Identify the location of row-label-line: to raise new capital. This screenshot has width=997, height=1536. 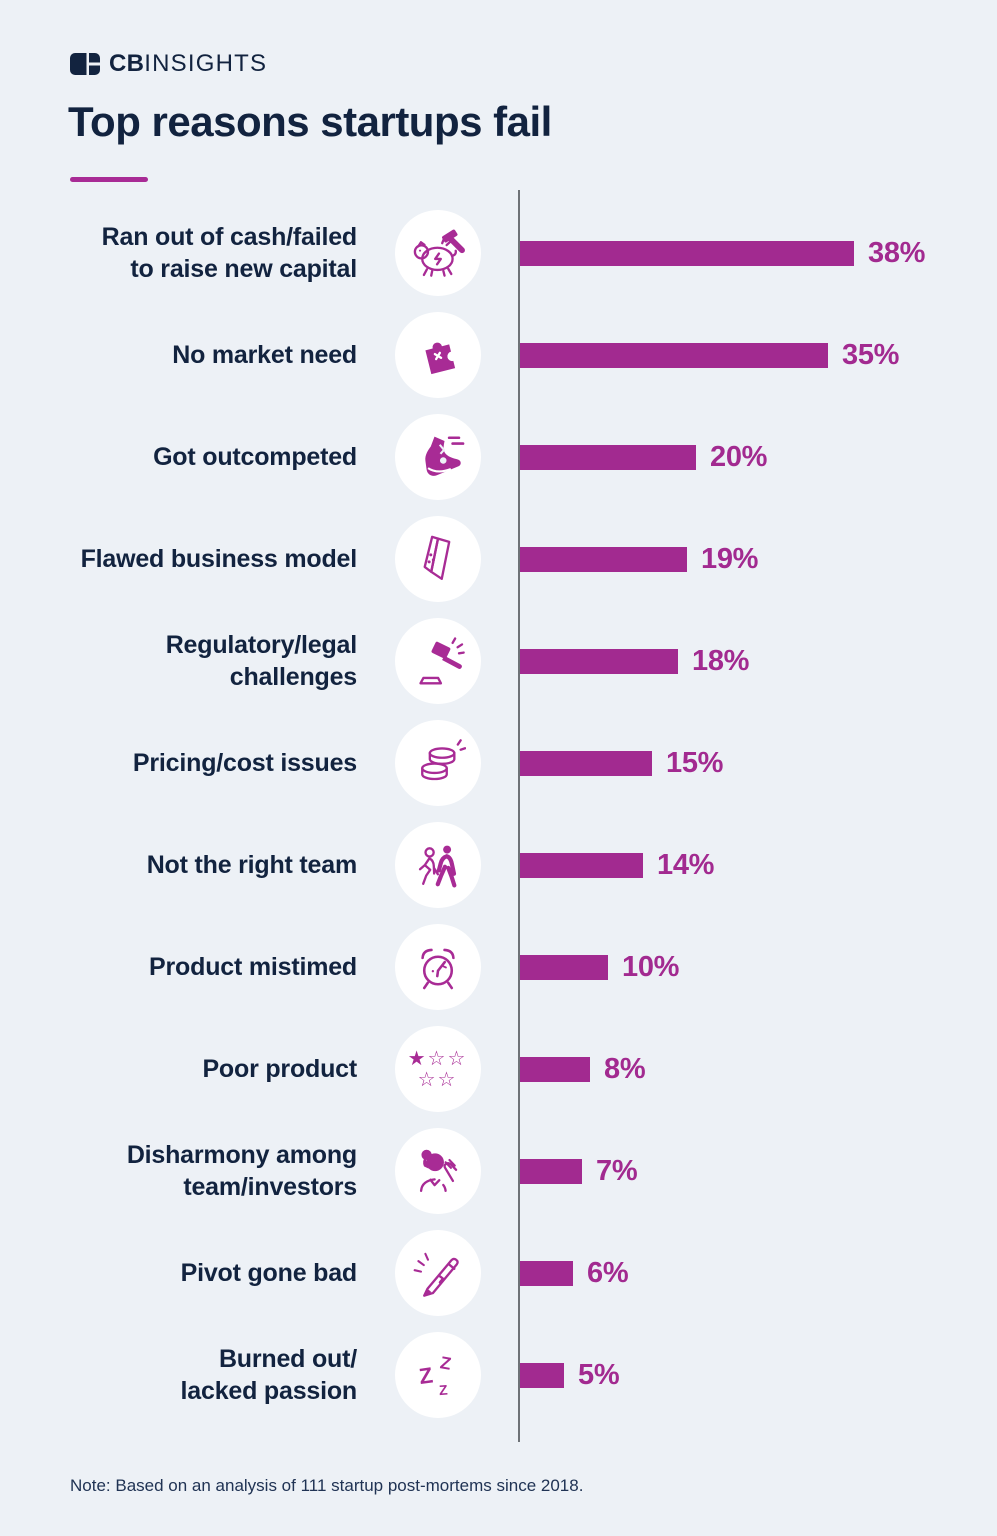
(243, 269).